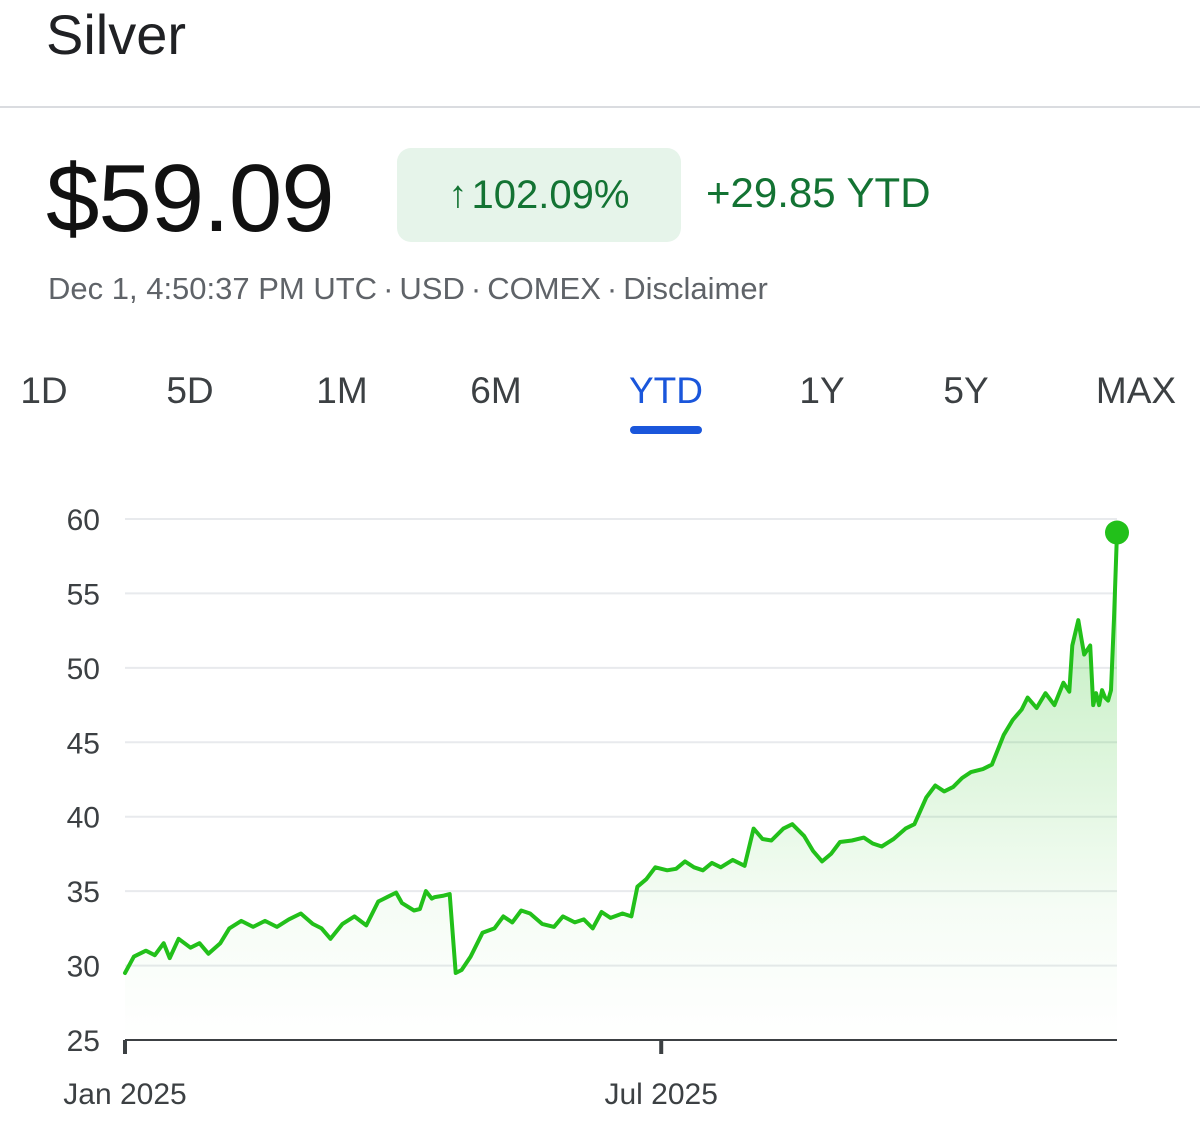 Image resolution: width=1200 pixels, height=1128 pixels. I want to click on tab-1y: 1Y, so click(822, 390).